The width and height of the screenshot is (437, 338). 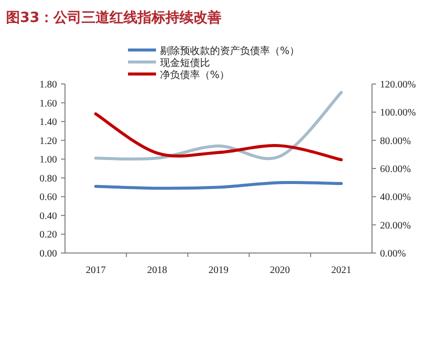 What do you see at coordinates (48, 122) in the screenshot?
I see `y-tick-label: 1.40` at bounding box center [48, 122].